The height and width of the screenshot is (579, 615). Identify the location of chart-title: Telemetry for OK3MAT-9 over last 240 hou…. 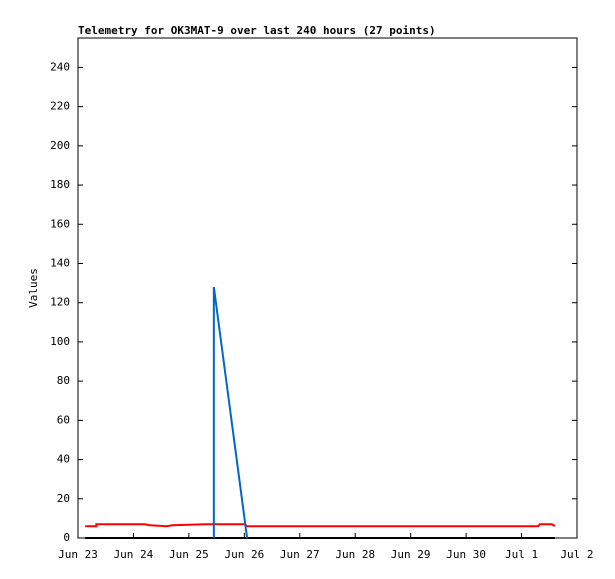
(257, 30).